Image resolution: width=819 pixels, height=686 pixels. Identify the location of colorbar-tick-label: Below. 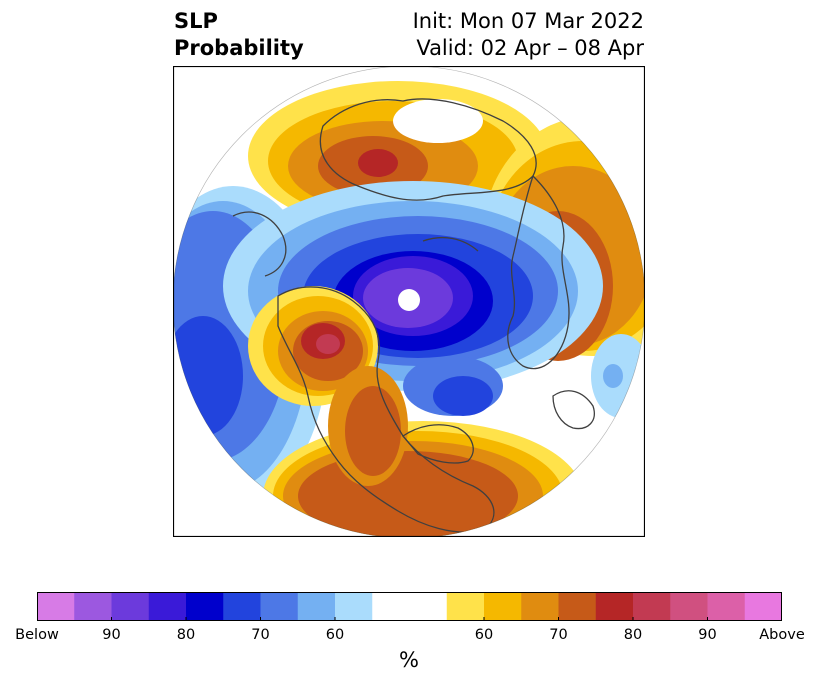
(37, 635).